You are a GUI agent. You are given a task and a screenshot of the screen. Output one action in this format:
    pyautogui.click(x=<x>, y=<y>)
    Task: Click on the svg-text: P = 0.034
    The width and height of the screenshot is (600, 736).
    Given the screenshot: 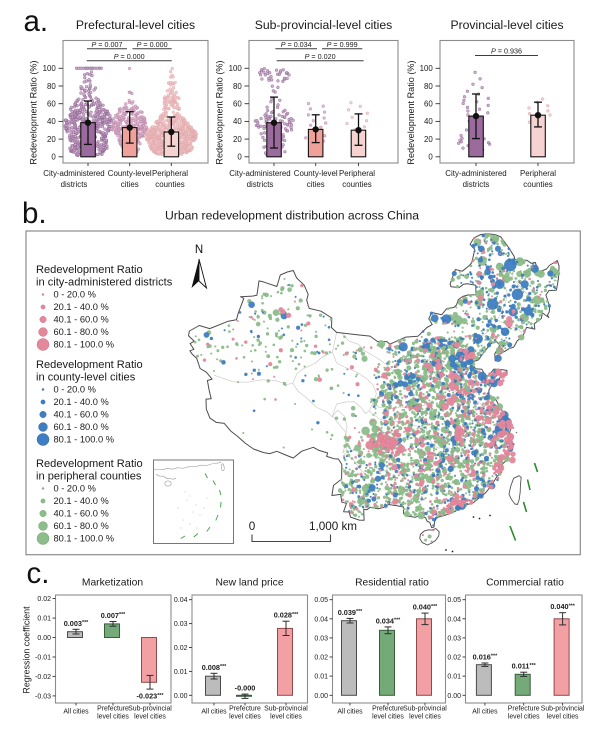 What is the action you would take?
    pyautogui.click(x=296, y=44)
    